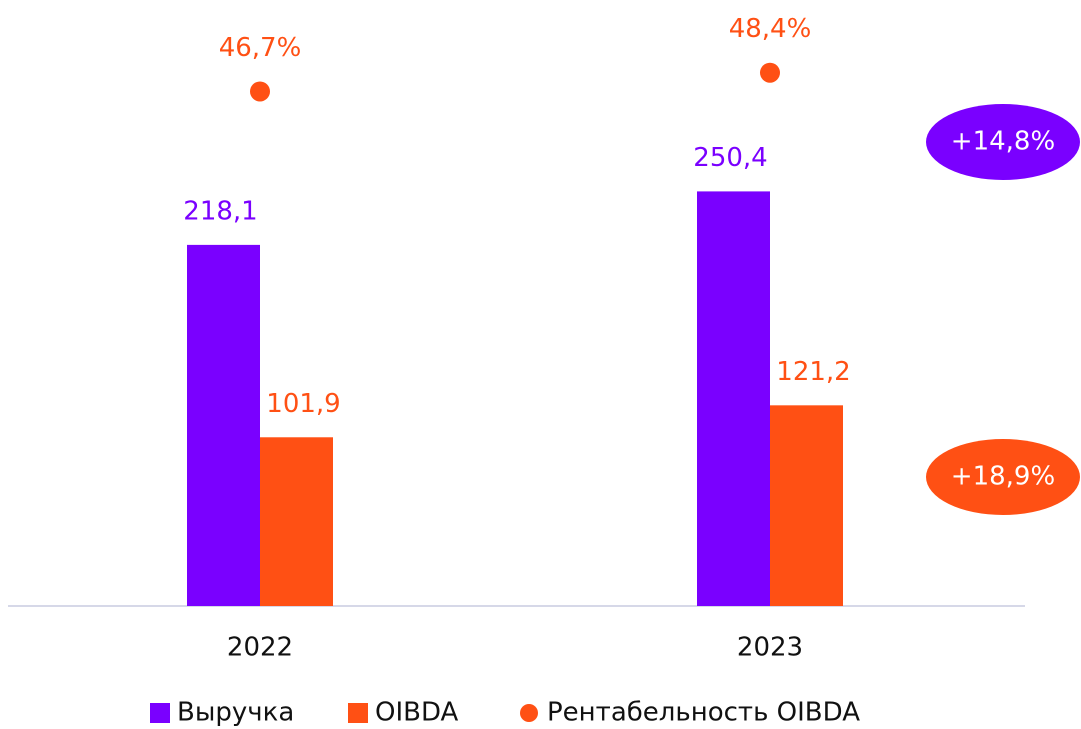  What do you see at coordinates (813, 372) in the screenshot?
I see `value-label: 121,2` at bounding box center [813, 372].